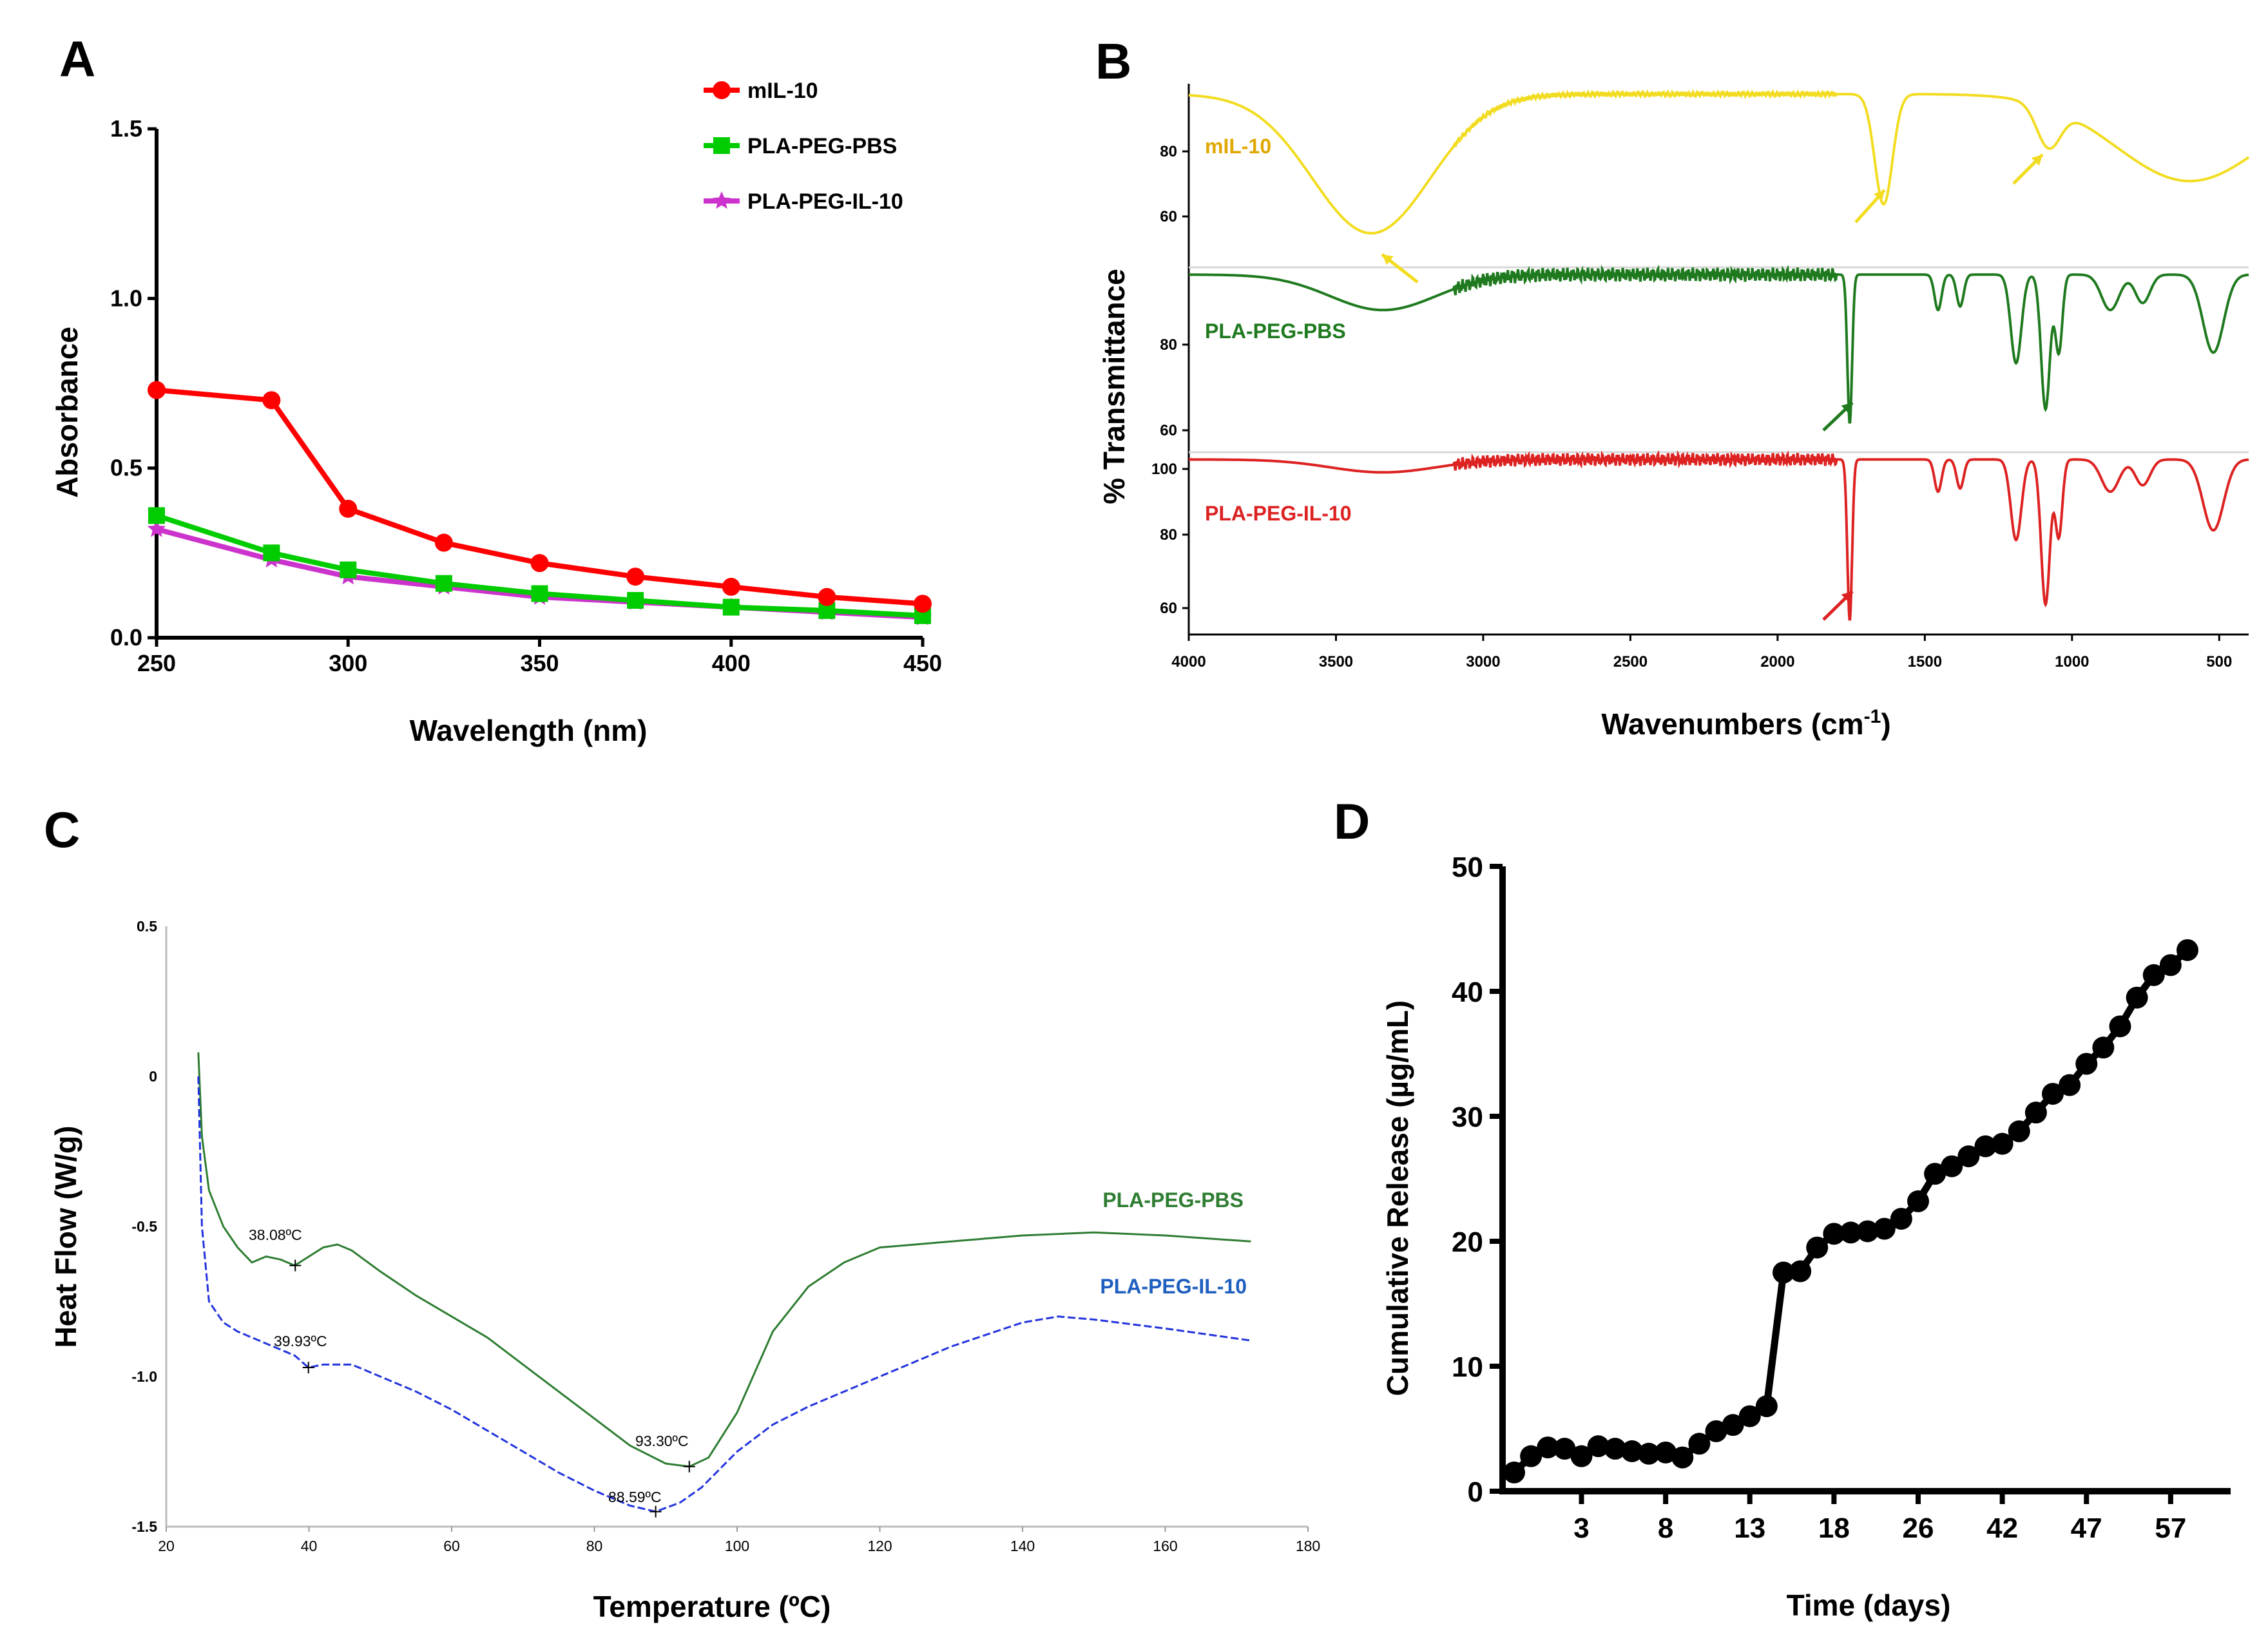 The width and height of the screenshot is (2268, 1640). What do you see at coordinates (144, 1227) in the screenshot?
I see `y-tick-label: -0.5` at bounding box center [144, 1227].